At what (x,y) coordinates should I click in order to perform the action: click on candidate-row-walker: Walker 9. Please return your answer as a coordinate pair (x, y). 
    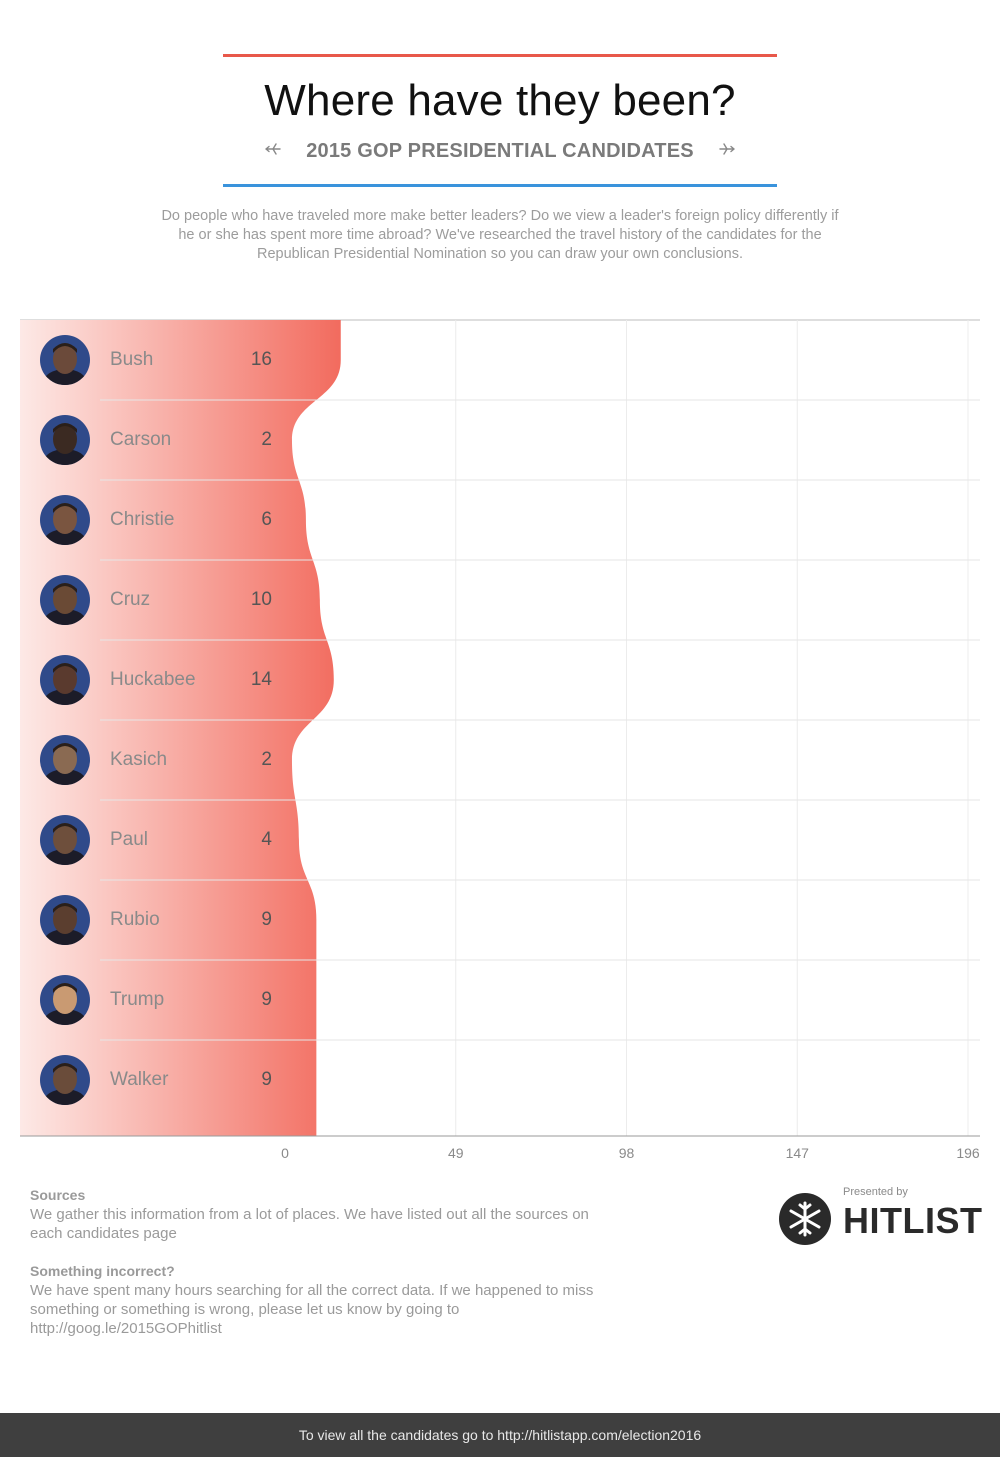
    Looking at the image, I should click on (150, 1080).